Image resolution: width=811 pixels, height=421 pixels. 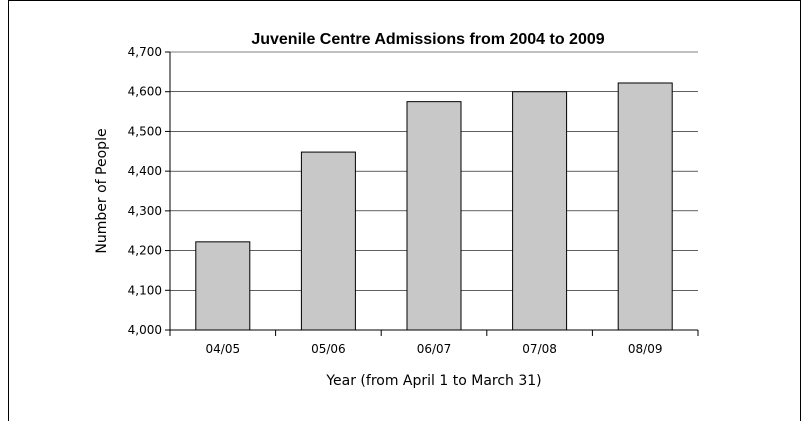 What do you see at coordinates (145, 251) in the screenshot?
I see `y-tick-label: 4,200` at bounding box center [145, 251].